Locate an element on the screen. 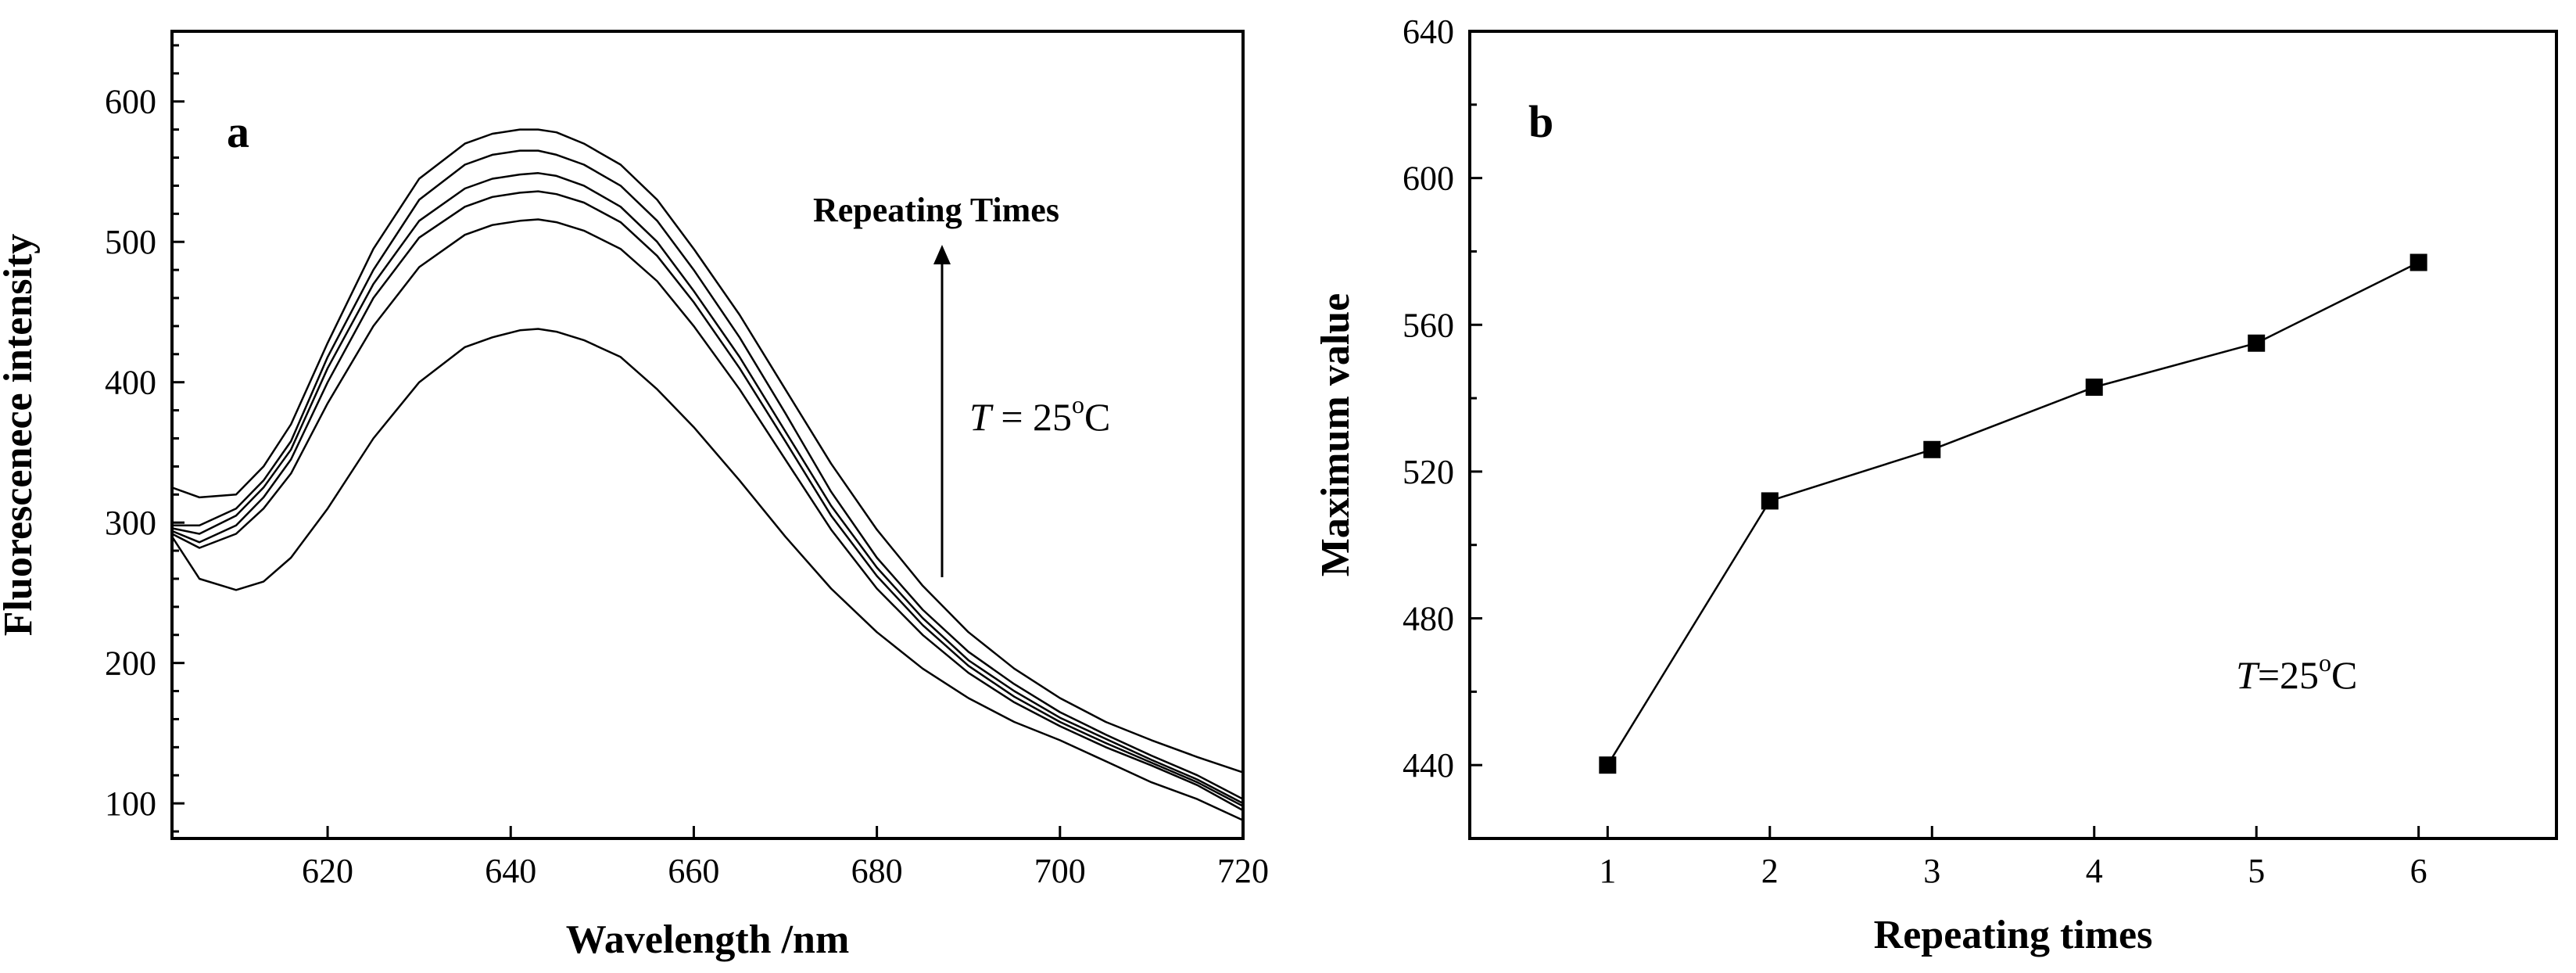  panel-b-x-tick-label: 6 is located at coordinates (2418, 871).